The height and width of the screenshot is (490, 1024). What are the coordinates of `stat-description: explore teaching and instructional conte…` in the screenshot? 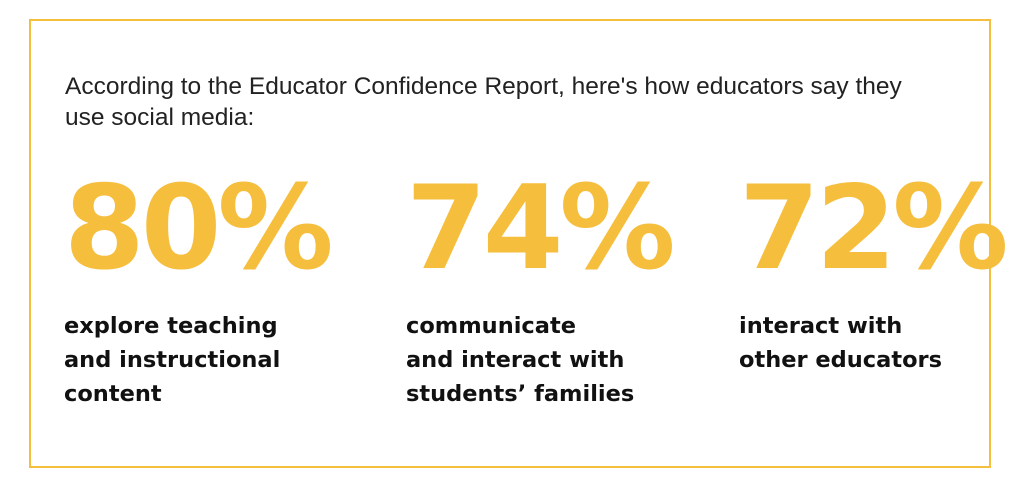 It's located at (172, 360).